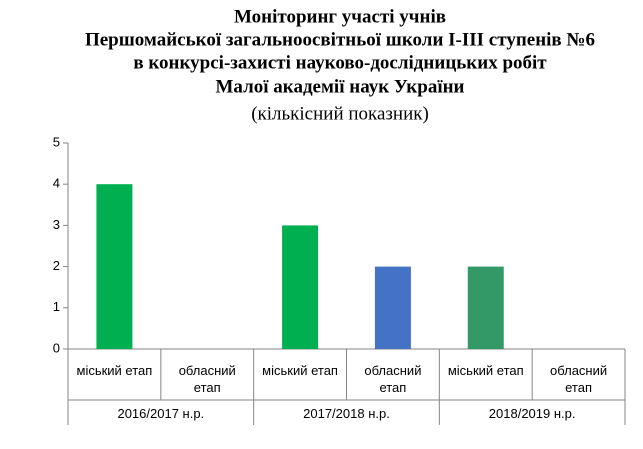 The image size is (643, 449). Describe the element at coordinates (56, 224) in the screenshot. I see `y-tick-label: 3` at that location.